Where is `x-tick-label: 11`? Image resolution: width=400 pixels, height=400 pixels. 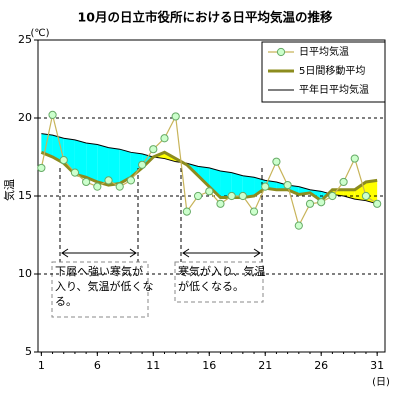 x-tick-label: 11 is located at coordinates (153, 365).